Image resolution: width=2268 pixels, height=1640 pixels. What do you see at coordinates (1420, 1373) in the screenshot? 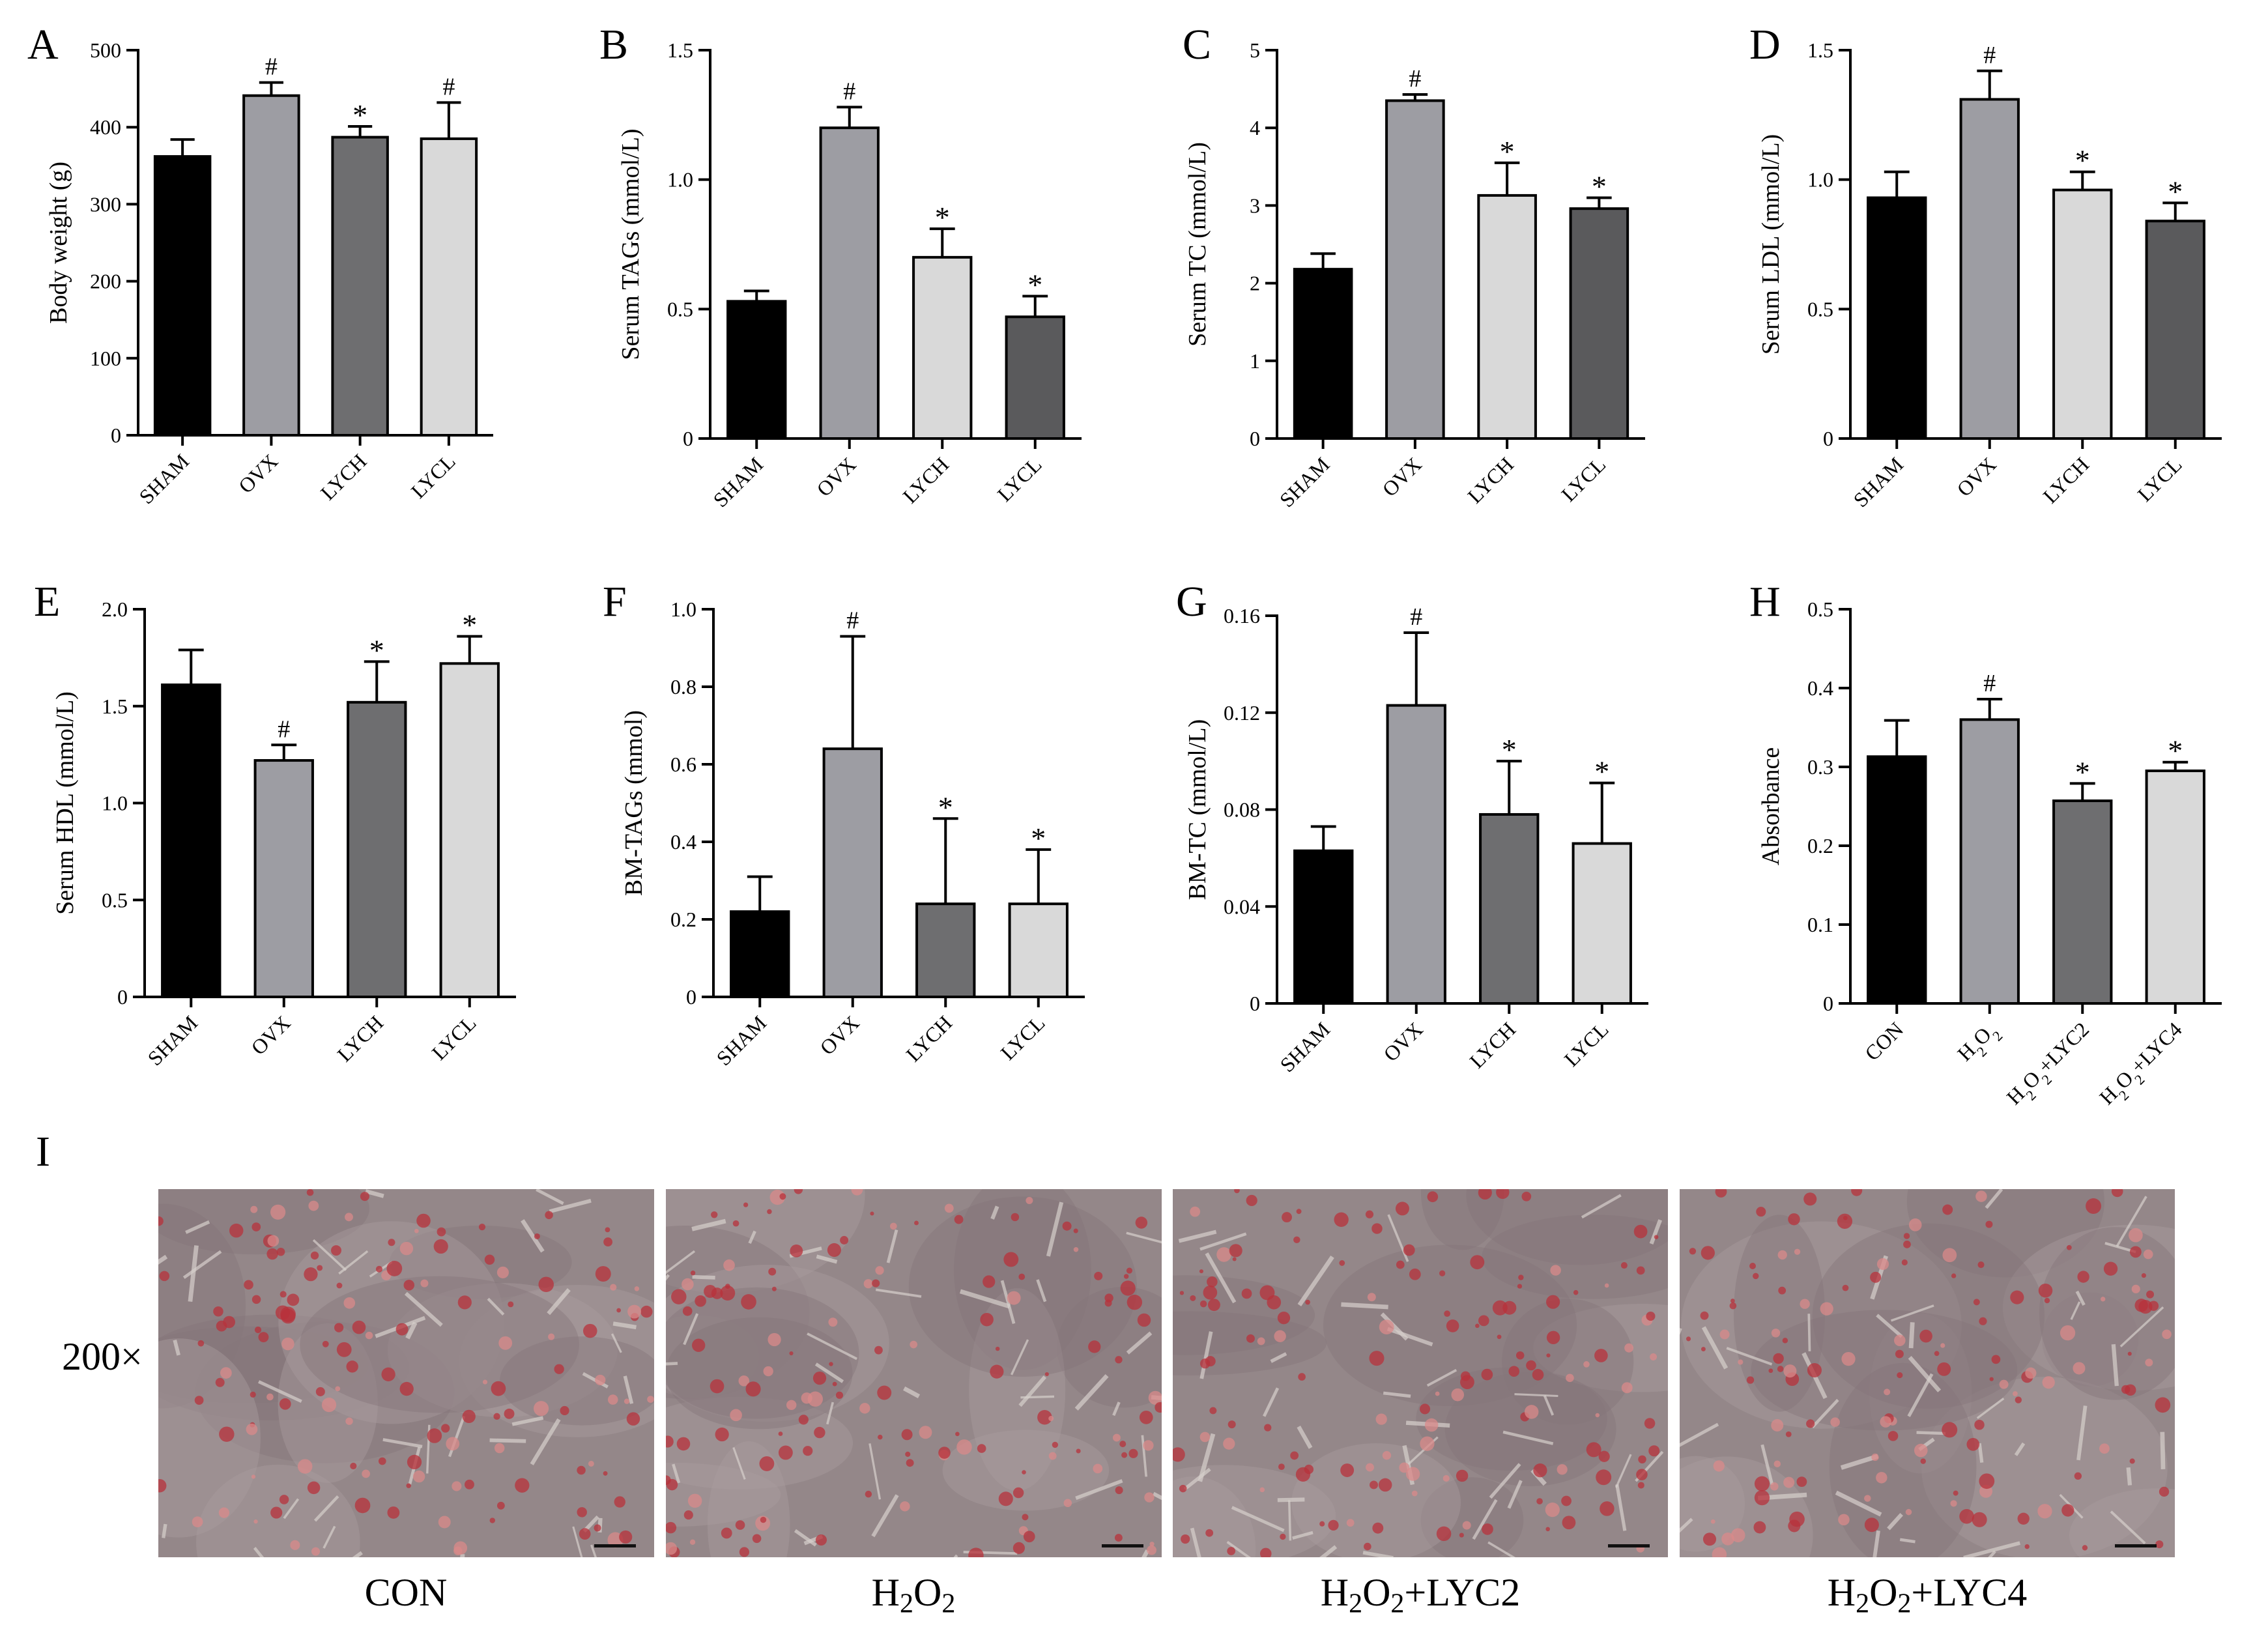
I see `micrograph-h2o2-lyc2` at bounding box center [1420, 1373].